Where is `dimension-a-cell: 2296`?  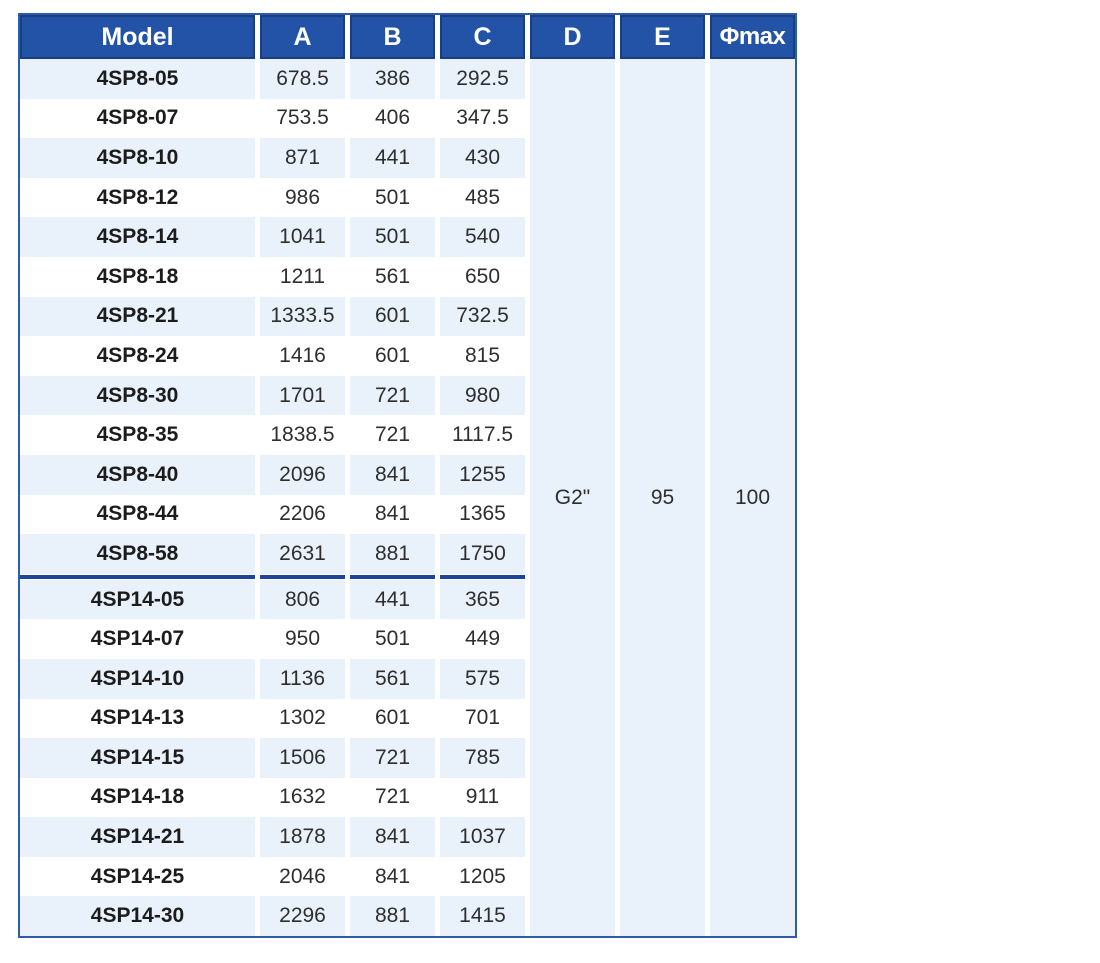
dimension-a-cell: 2296 is located at coordinates (302, 916).